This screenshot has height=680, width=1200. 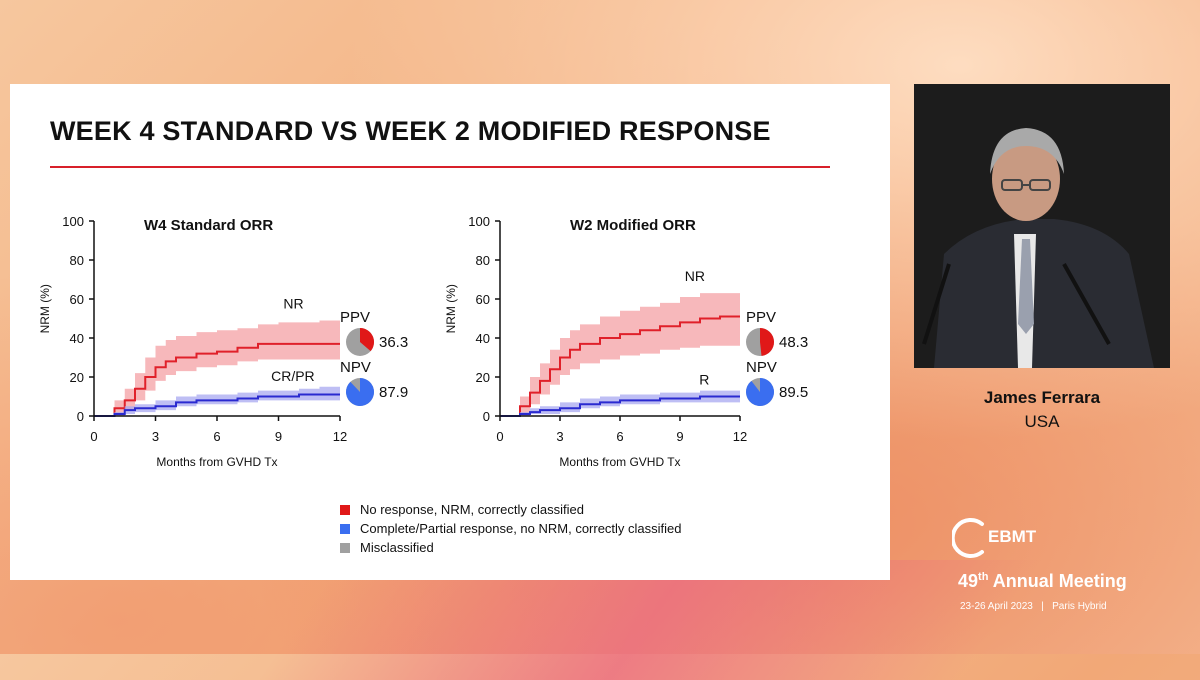 What do you see at coordinates (440, 167) in the screenshot?
I see `title-underline` at bounding box center [440, 167].